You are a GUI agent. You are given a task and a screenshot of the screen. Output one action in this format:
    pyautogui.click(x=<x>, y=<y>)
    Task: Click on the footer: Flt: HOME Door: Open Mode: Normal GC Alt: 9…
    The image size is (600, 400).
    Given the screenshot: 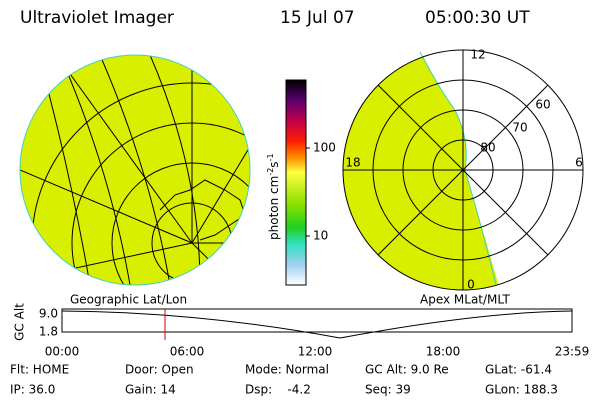 What is the action you would take?
    pyautogui.click(x=284, y=380)
    